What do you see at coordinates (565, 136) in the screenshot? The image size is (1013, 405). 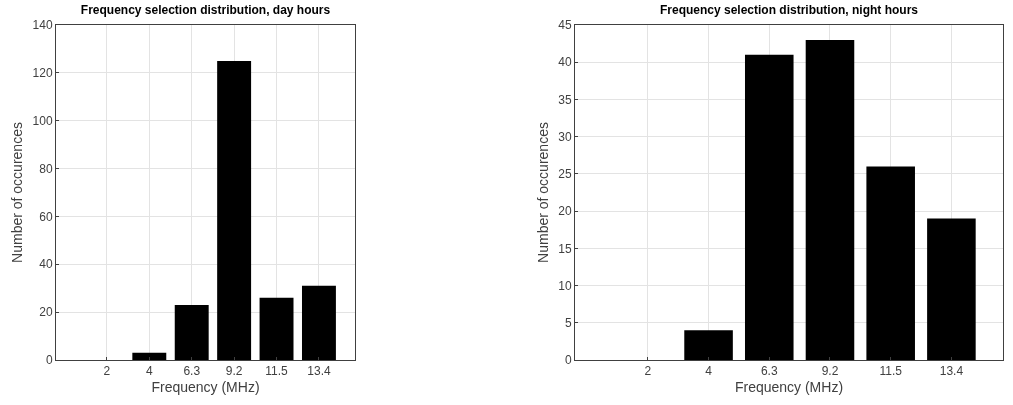 I see `y-tick-label: 30` at bounding box center [565, 136].